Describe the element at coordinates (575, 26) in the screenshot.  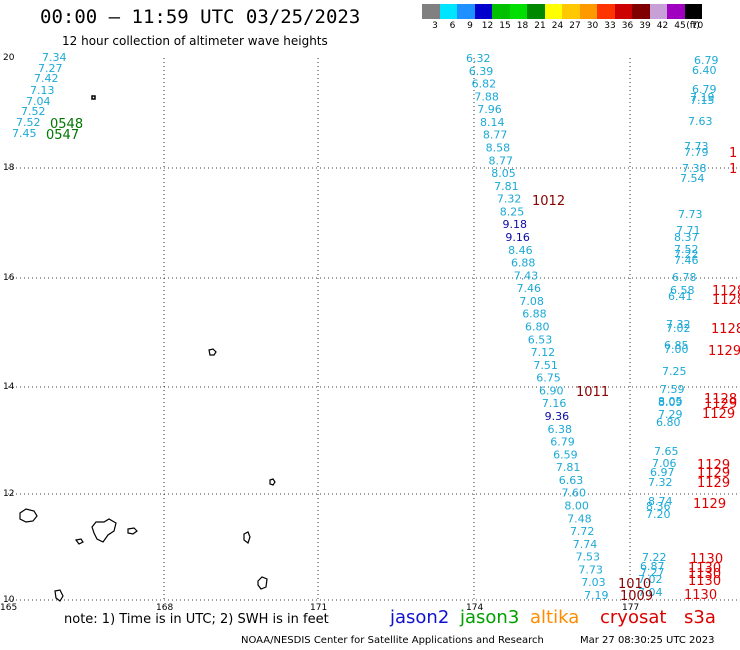
I see `legend-swatch-label: 27` at that location.